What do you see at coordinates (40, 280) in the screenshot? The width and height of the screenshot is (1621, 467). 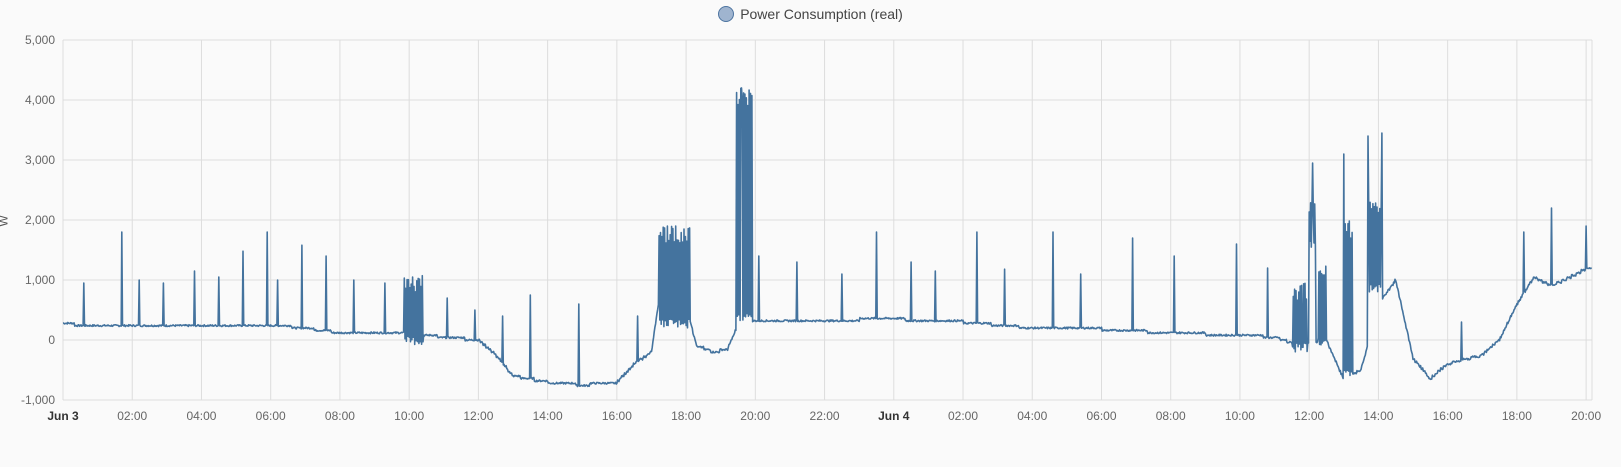 I see `y-tick-label: 1,000` at bounding box center [40, 280].